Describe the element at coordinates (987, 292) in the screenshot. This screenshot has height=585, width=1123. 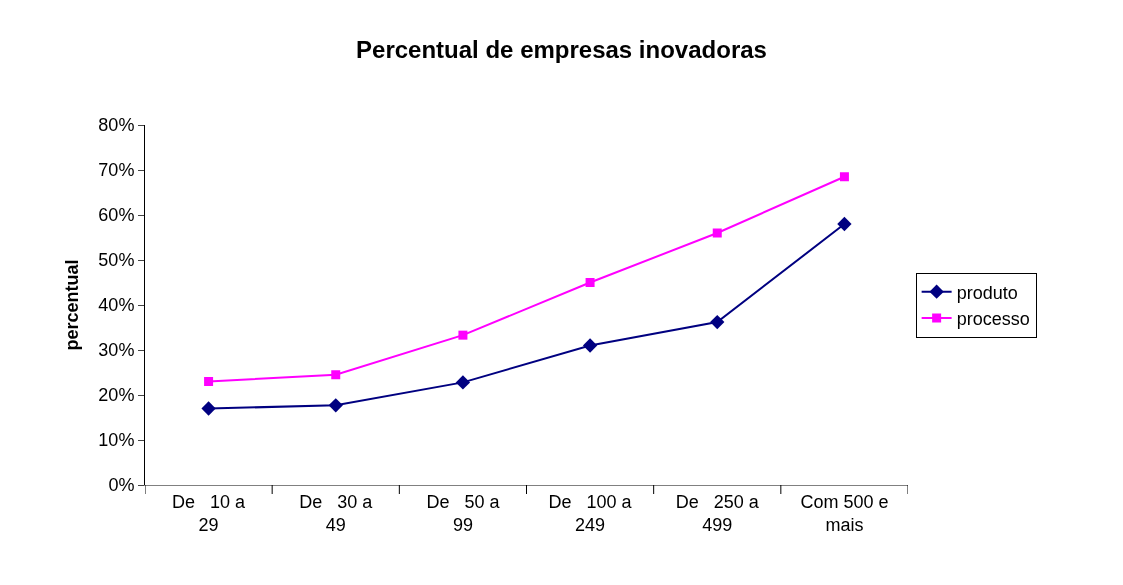
I see `legend-label: produto` at that location.